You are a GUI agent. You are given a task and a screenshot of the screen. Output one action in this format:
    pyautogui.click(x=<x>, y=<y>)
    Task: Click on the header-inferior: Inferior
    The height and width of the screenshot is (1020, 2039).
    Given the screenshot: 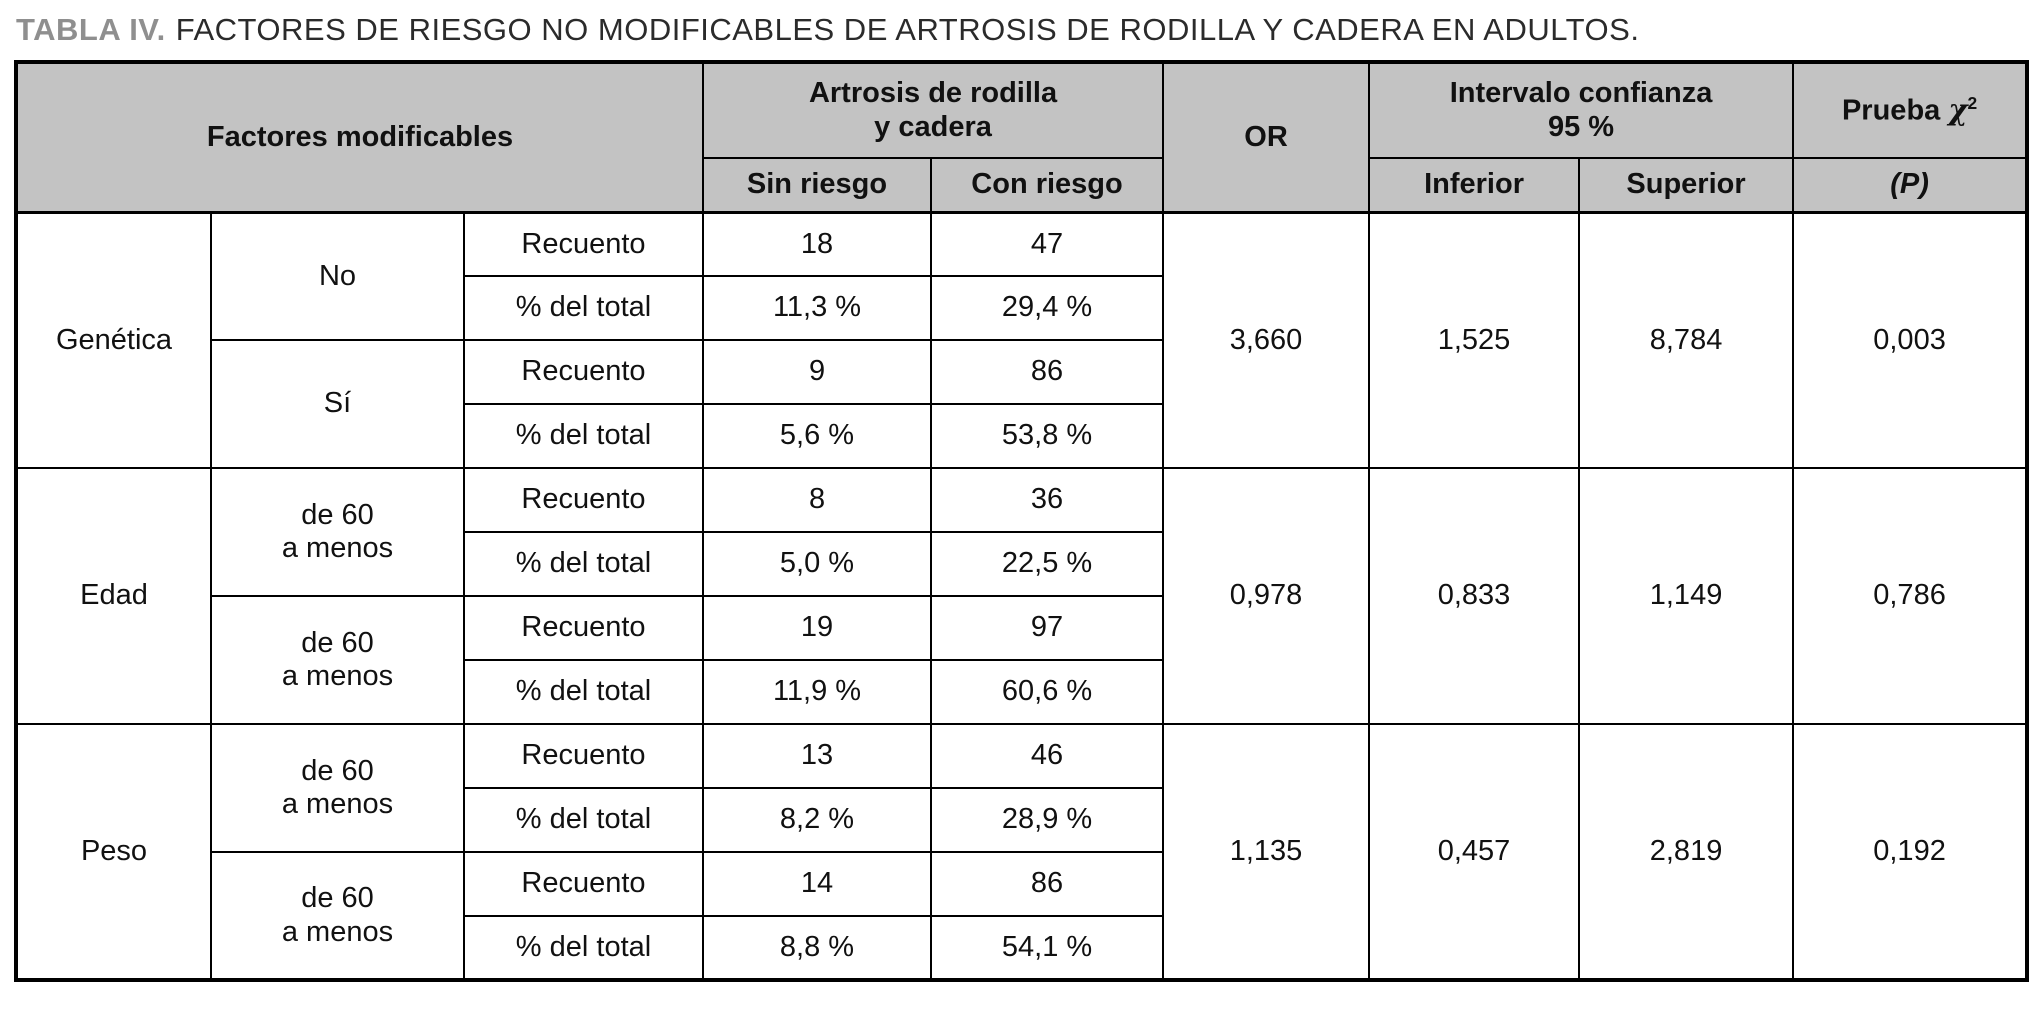 What is the action you would take?
    pyautogui.click(x=1474, y=185)
    